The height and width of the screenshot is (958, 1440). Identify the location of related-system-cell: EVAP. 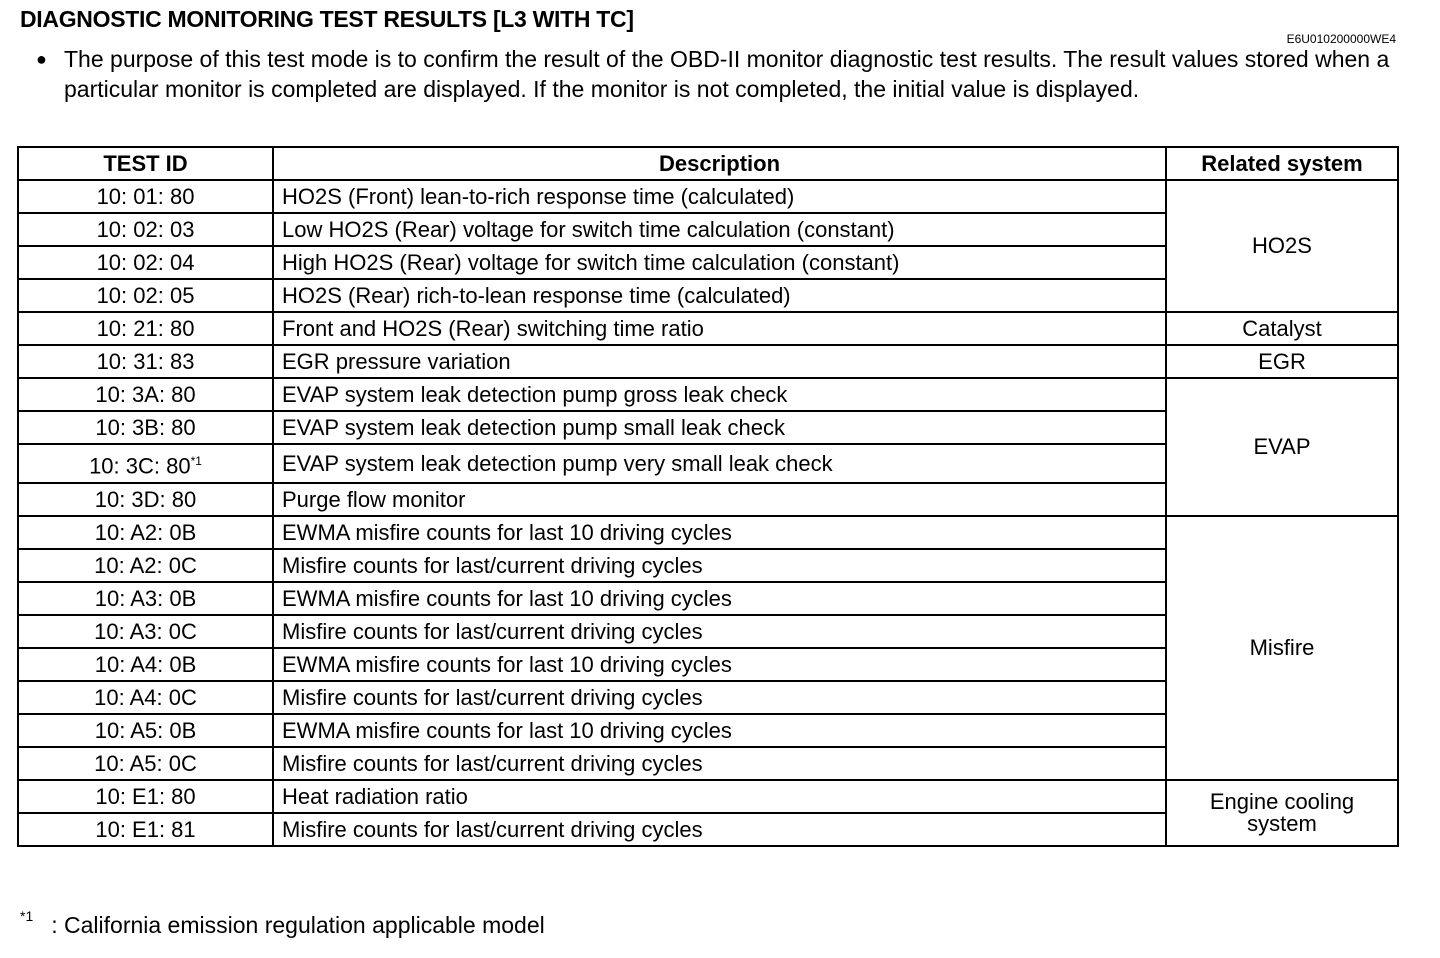
(1282, 447).